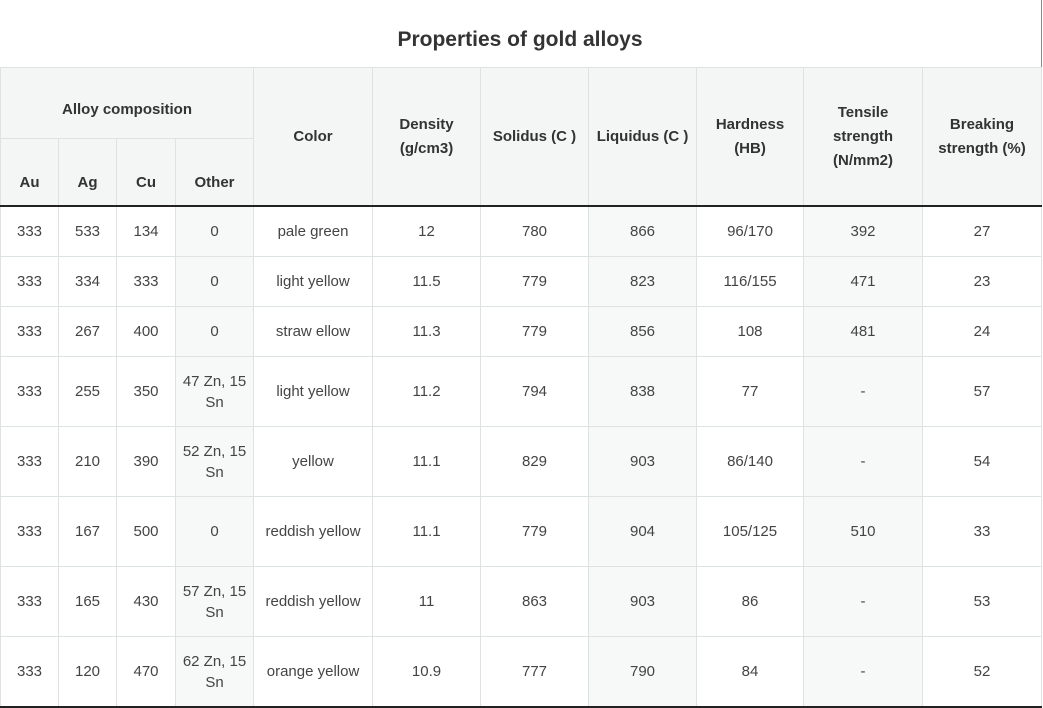  Describe the element at coordinates (146, 391) in the screenshot. I see `cell-cu: 350` at that location.